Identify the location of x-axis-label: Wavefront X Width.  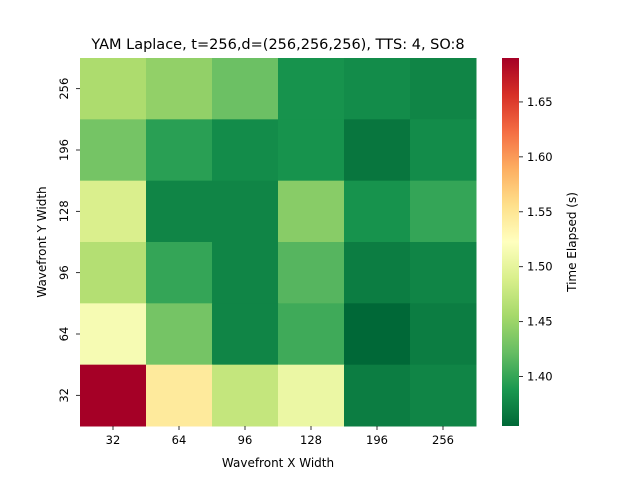
(278, 463).